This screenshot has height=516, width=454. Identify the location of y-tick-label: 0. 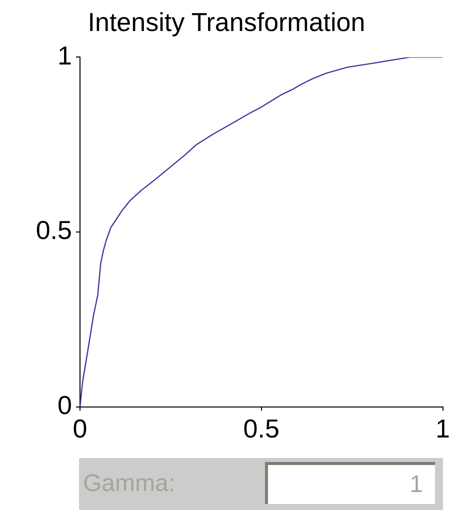
(65, 405).